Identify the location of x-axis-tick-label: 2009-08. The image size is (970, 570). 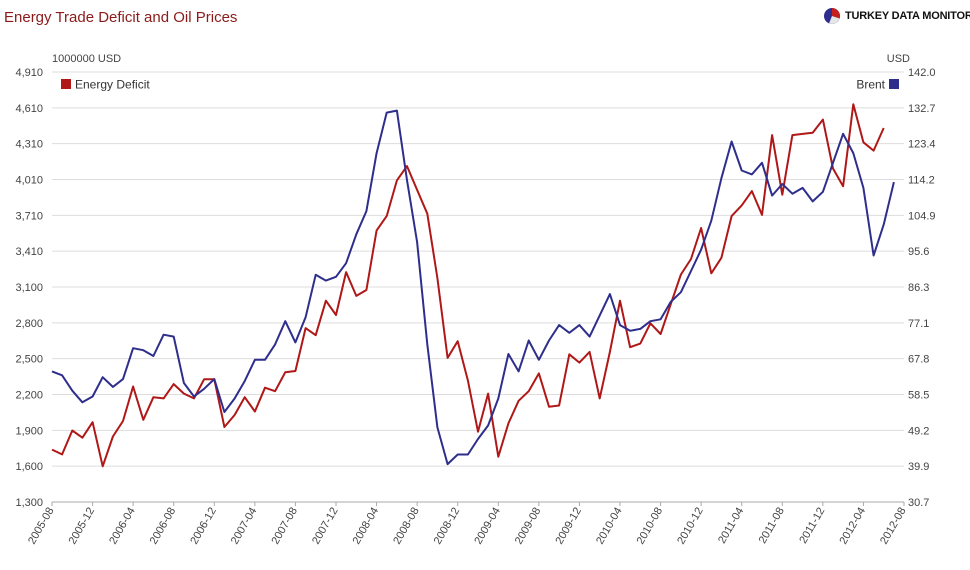
(528, 526).